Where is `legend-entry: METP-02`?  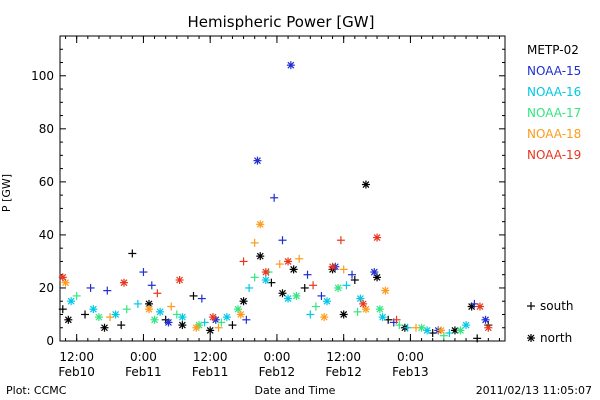 legend-entry: METP-02 is located at coordinates (553, 50).